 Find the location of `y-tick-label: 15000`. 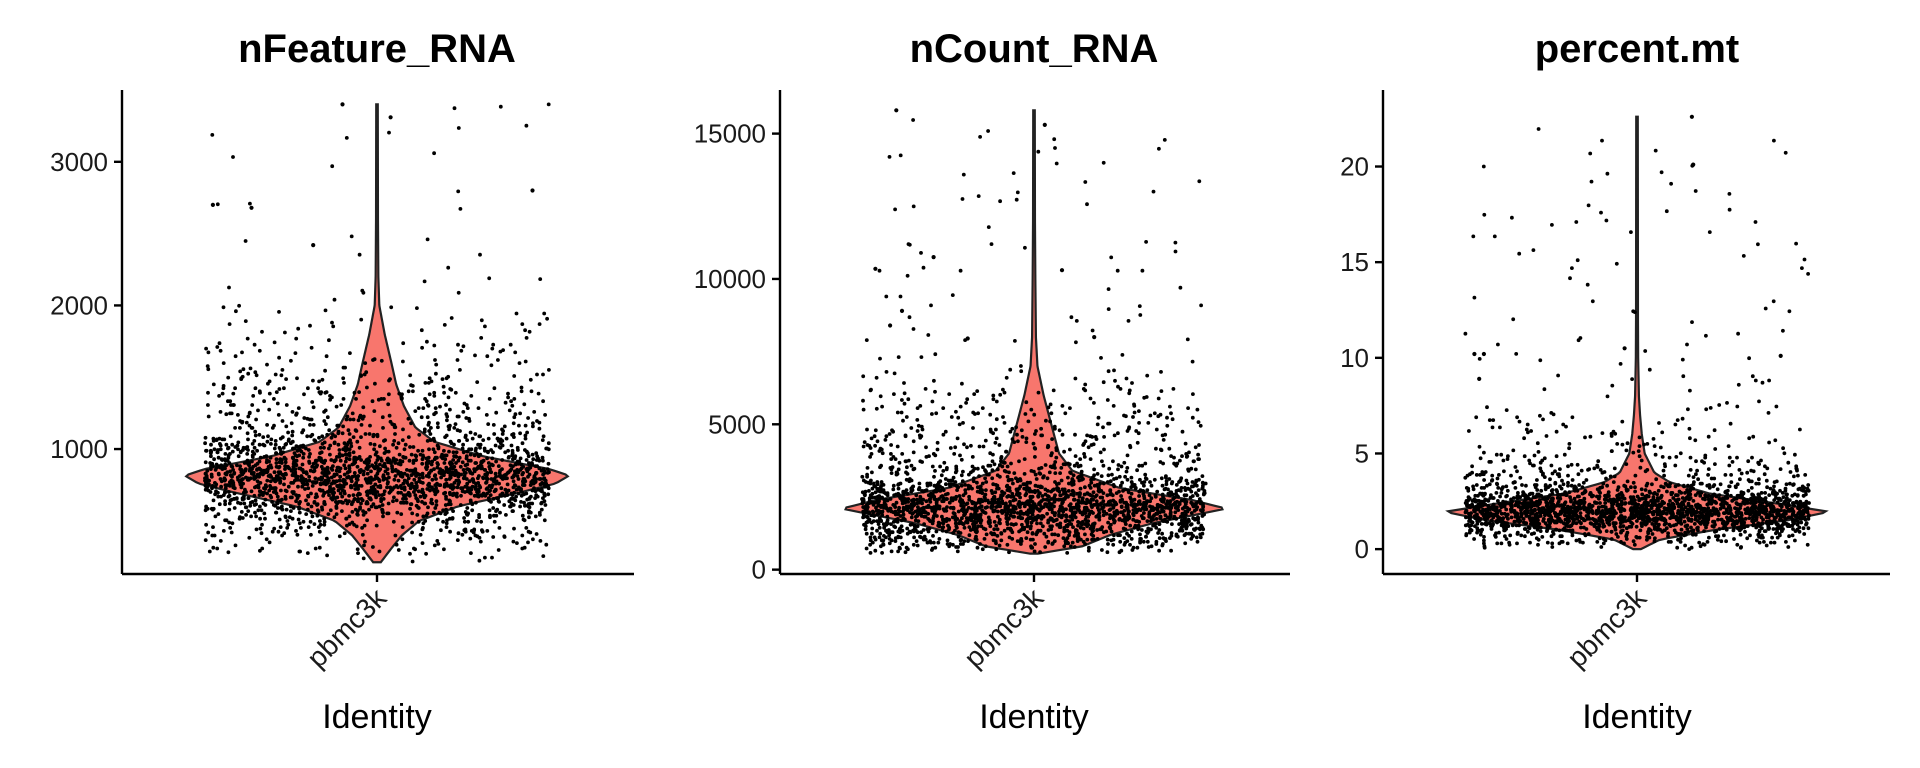

y-tick-label: 15000 is located at coordinates (730, 134).